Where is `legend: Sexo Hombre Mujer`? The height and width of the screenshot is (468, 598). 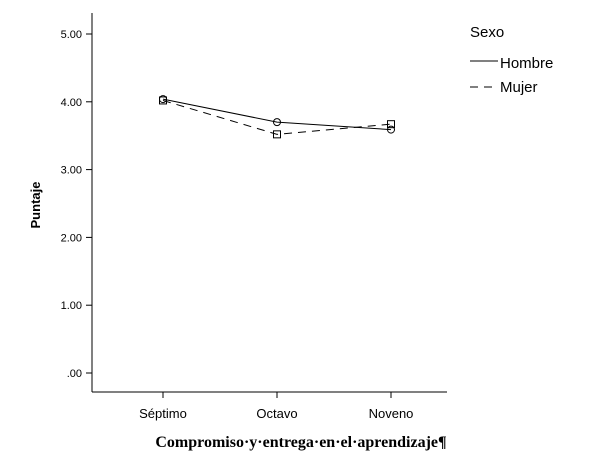 legend: Sexo Hombre Mujer is located at coordinates (511, 60).